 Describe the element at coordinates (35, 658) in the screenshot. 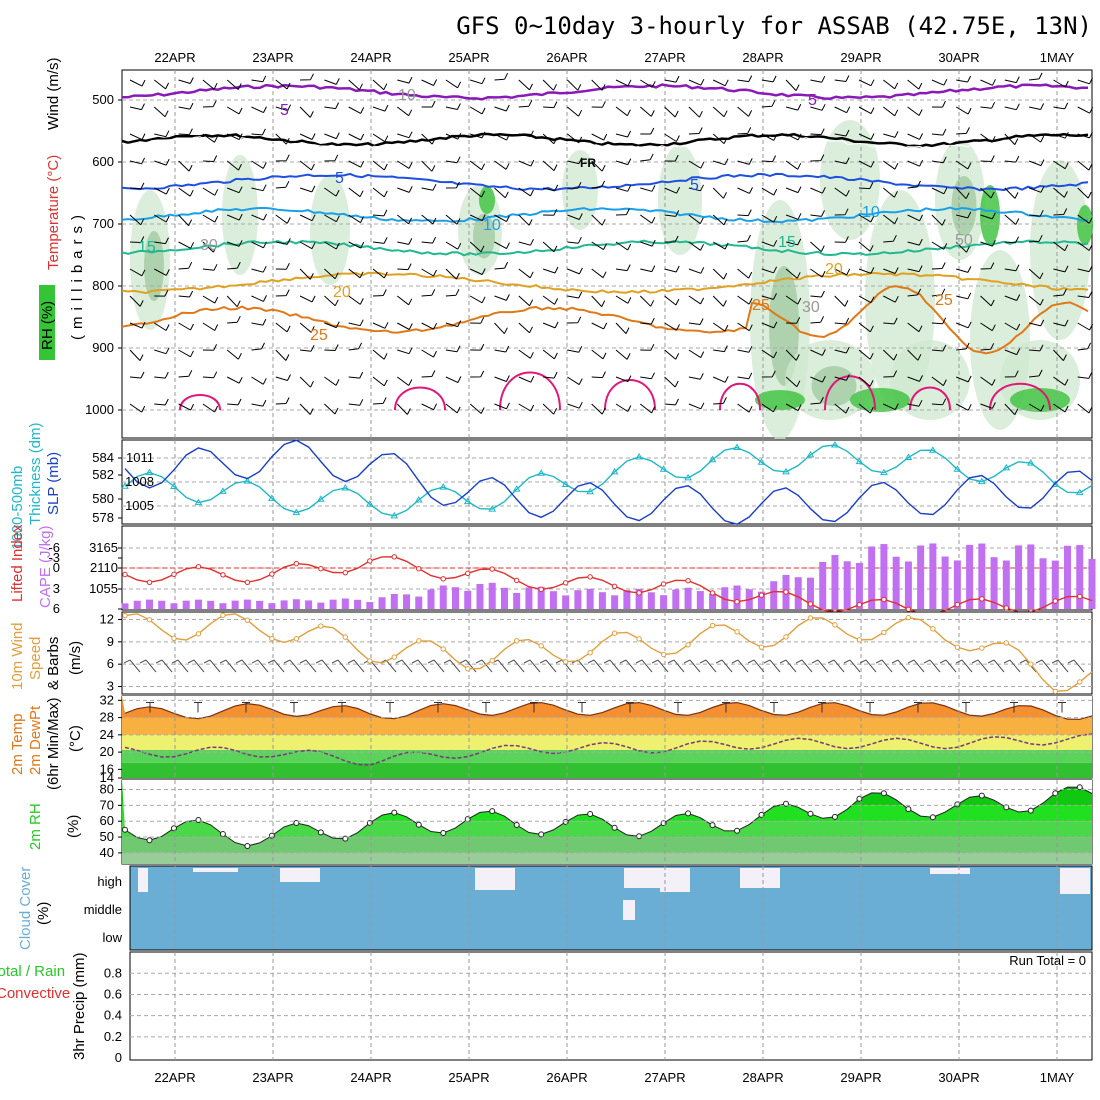

I see `ylabel-speed: Speed` at that location.